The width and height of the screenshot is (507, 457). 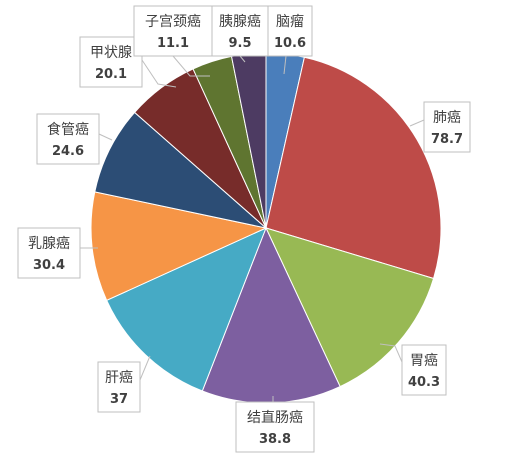 What do you see at coordinates (424, 382) in the screenshot?
I see `slice-value: 40.3` at bounding box center [424, 382].